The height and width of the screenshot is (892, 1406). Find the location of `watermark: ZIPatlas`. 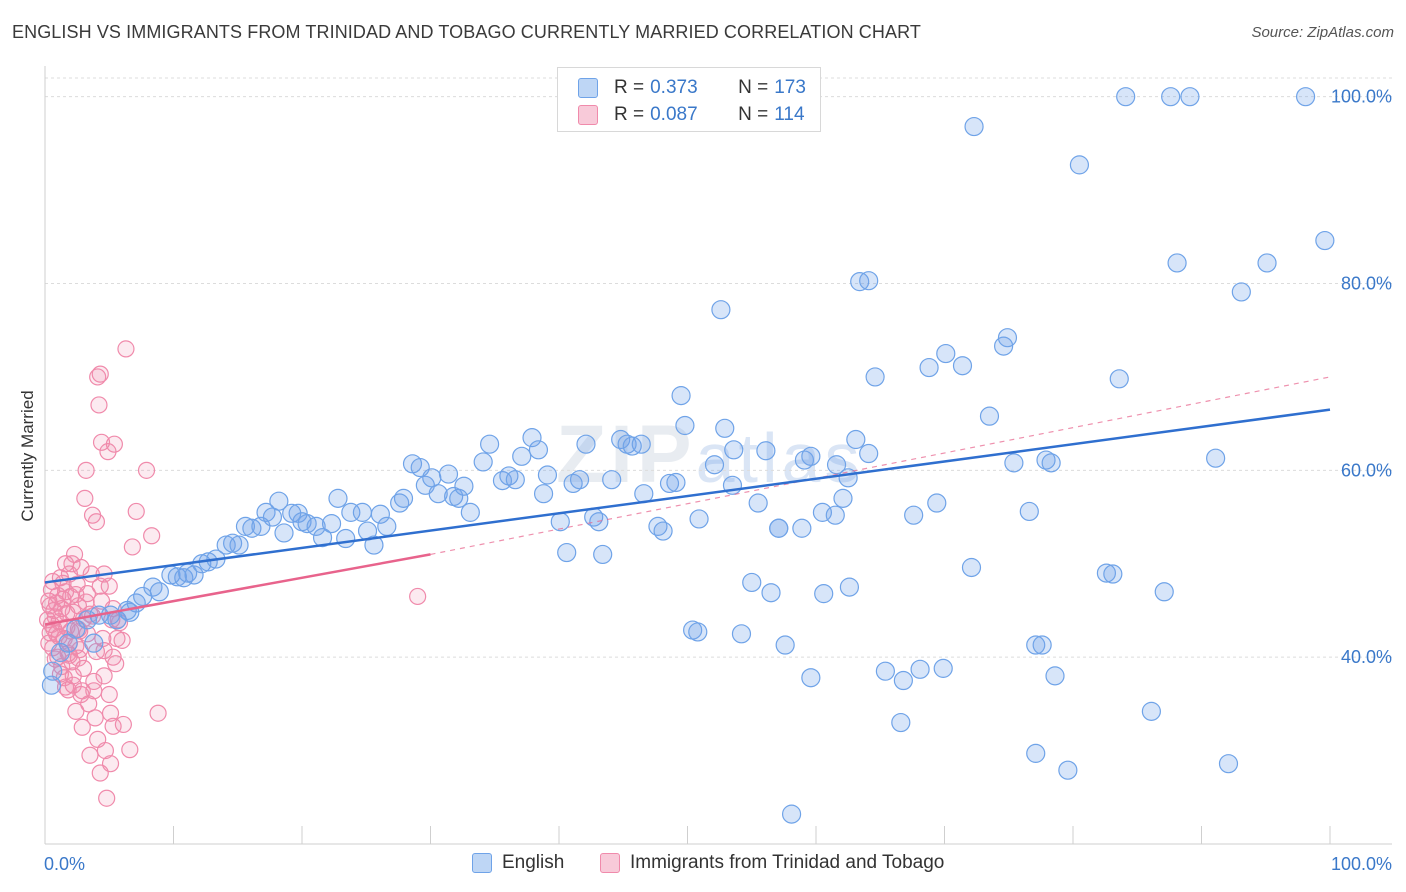

watermark: ZIPatlas is located at coordinates (709, 455).